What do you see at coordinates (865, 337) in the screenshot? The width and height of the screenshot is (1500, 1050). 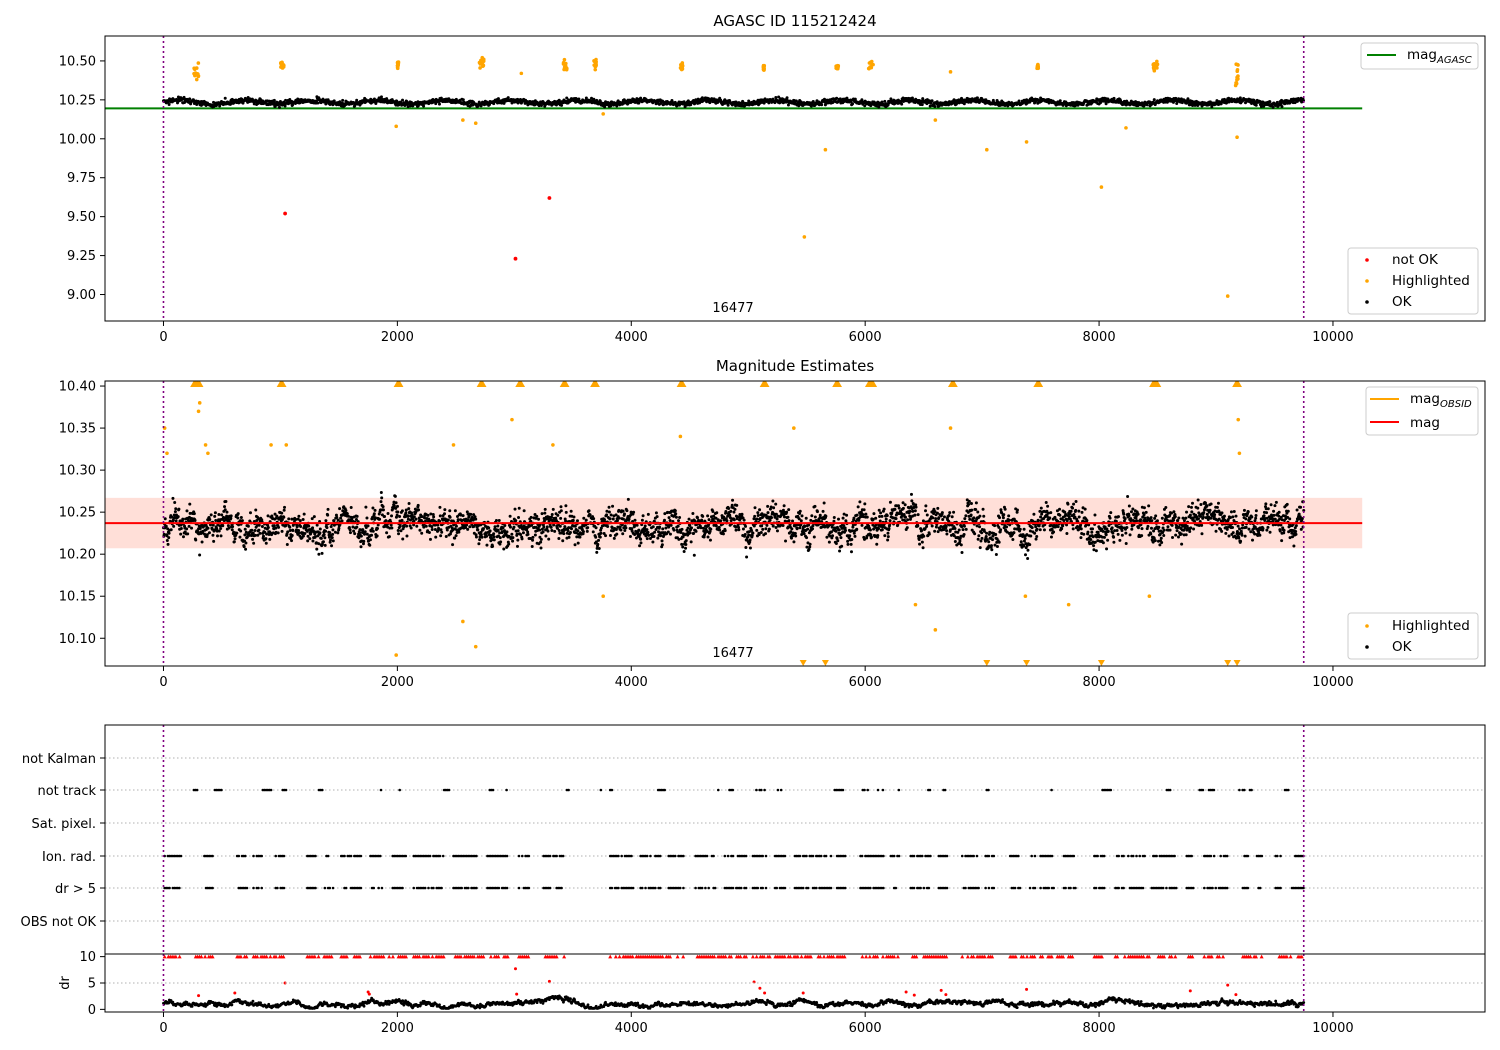 I see `x-tick-label: 6000` at bounding box center [865, 337].